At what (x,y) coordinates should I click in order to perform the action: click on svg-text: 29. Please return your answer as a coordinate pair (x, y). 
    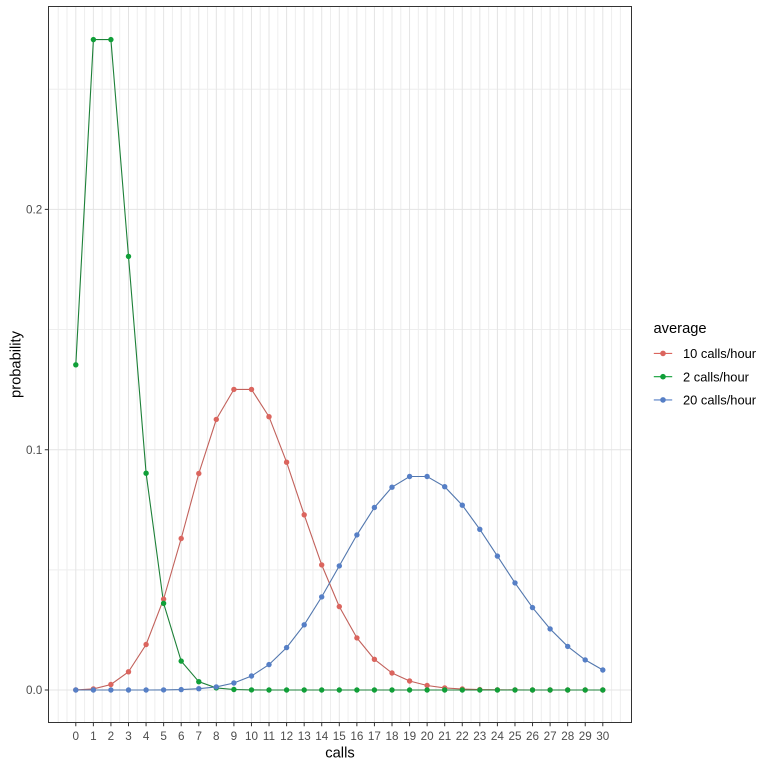
    Looking at the image, I should click on (585, 736).